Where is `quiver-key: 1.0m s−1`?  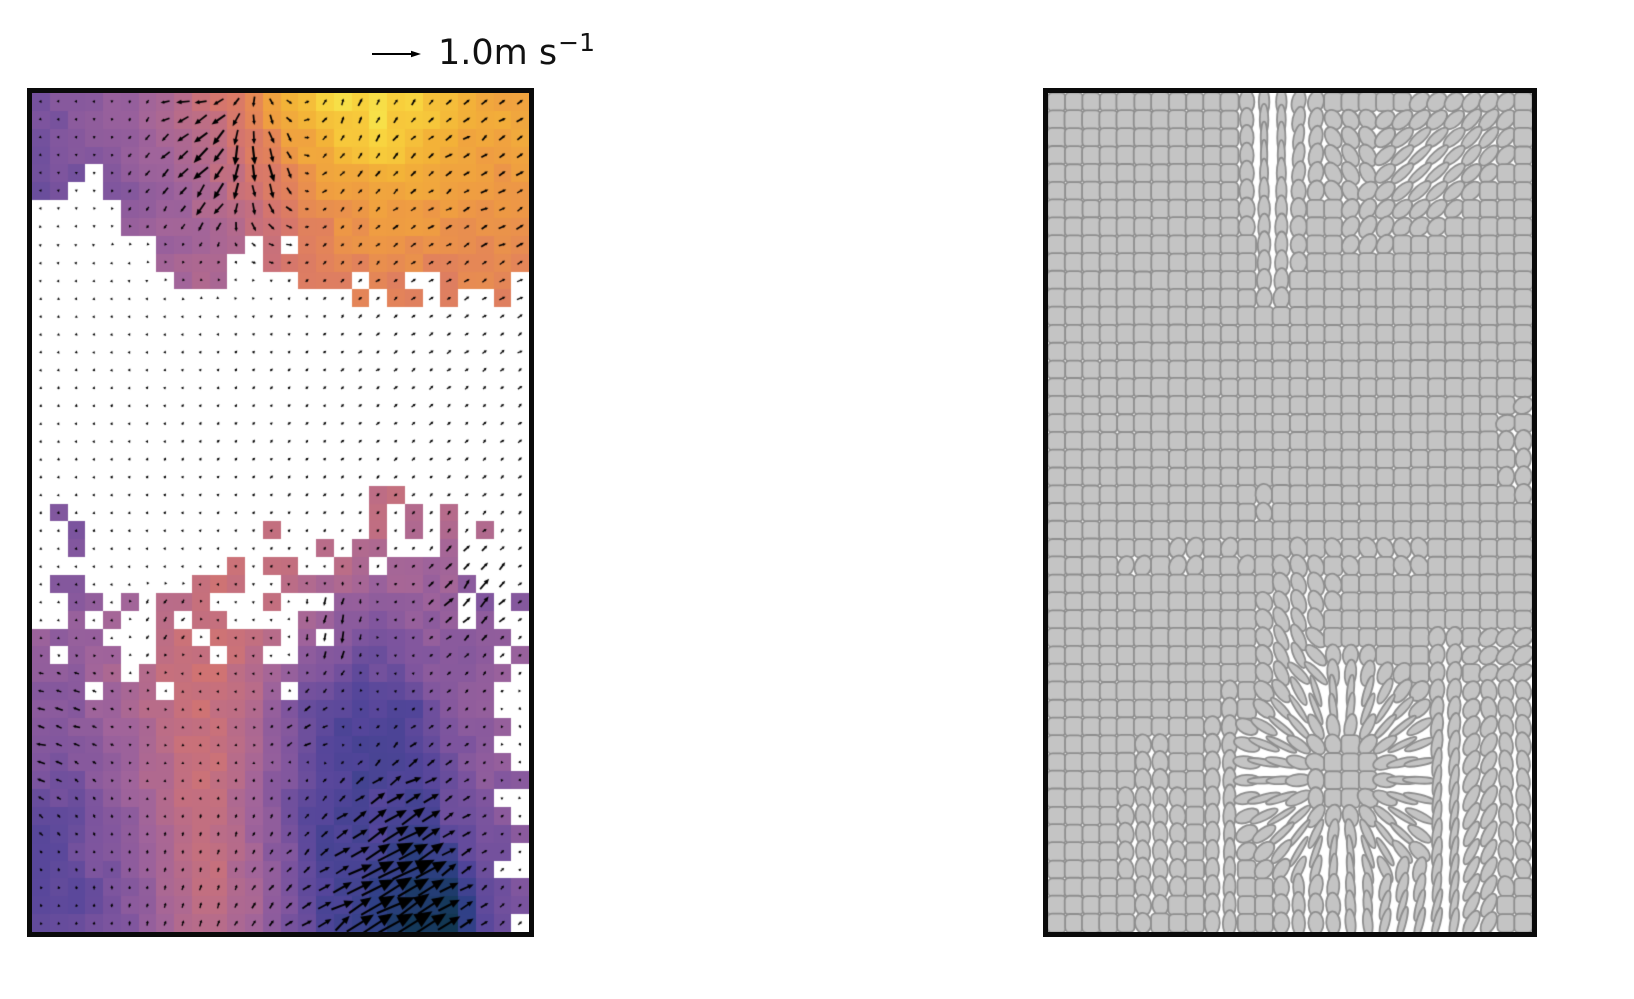 quiver-key: 1.0m s−1 is located at coordinates (482, 51).